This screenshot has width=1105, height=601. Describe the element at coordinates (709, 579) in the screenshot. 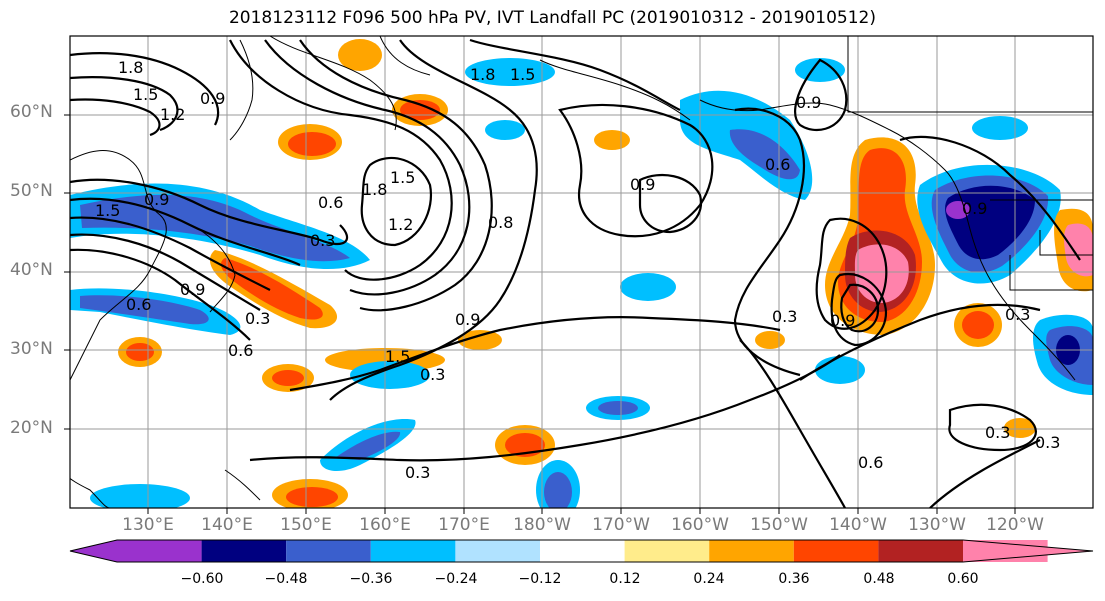

I see `colorbar-tick-label: 0.24` at that location.